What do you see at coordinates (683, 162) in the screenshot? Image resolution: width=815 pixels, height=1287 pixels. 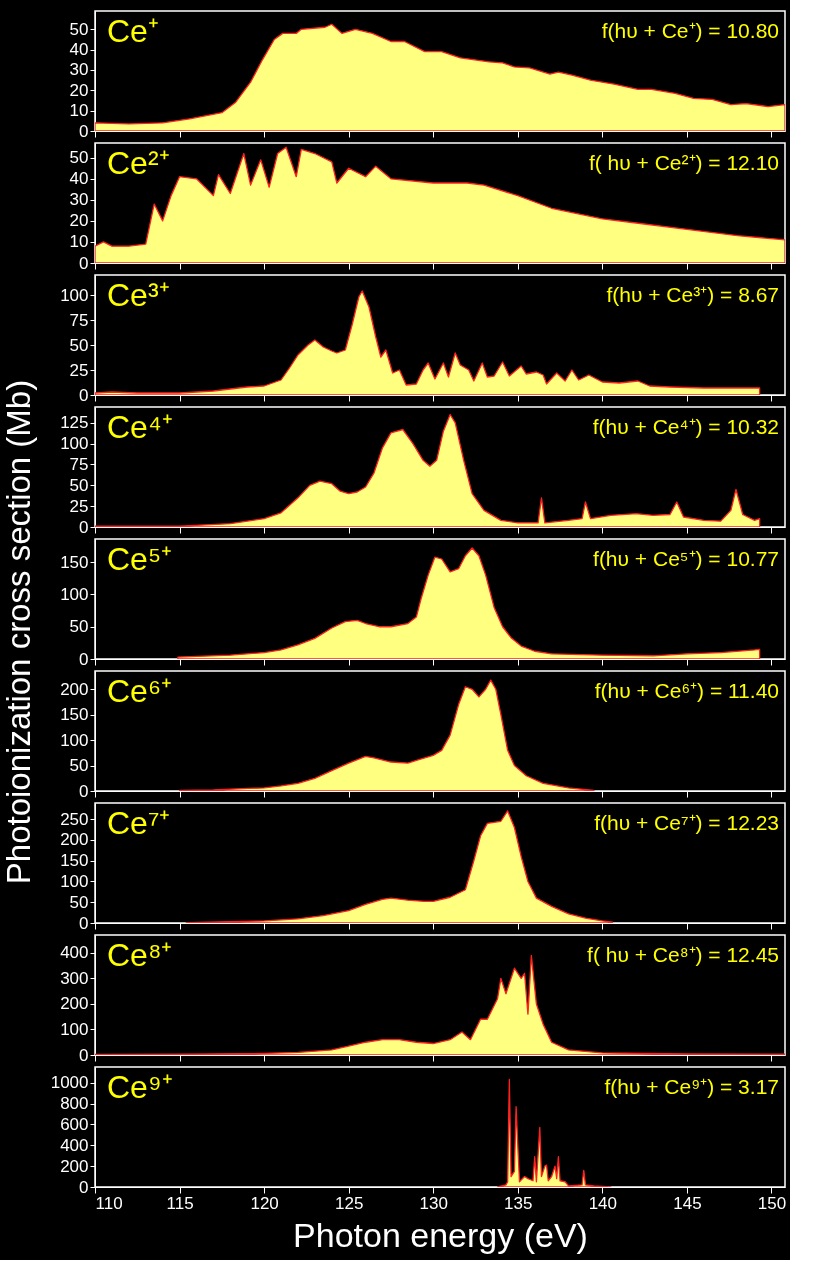 I see `annotation: f( hυ + Ce²⁺) = 12.10` at bounding box center [683, 162].